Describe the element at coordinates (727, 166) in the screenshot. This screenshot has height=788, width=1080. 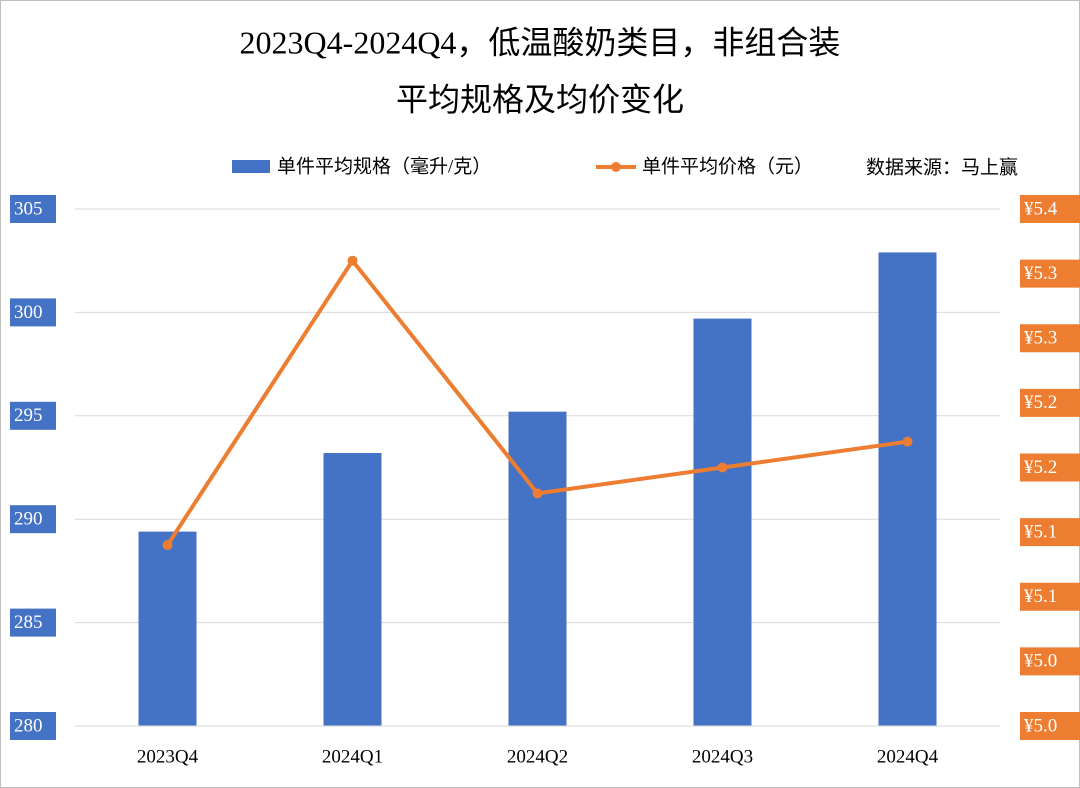
I see `legend-label: 单件平均价格（元）` at that location.